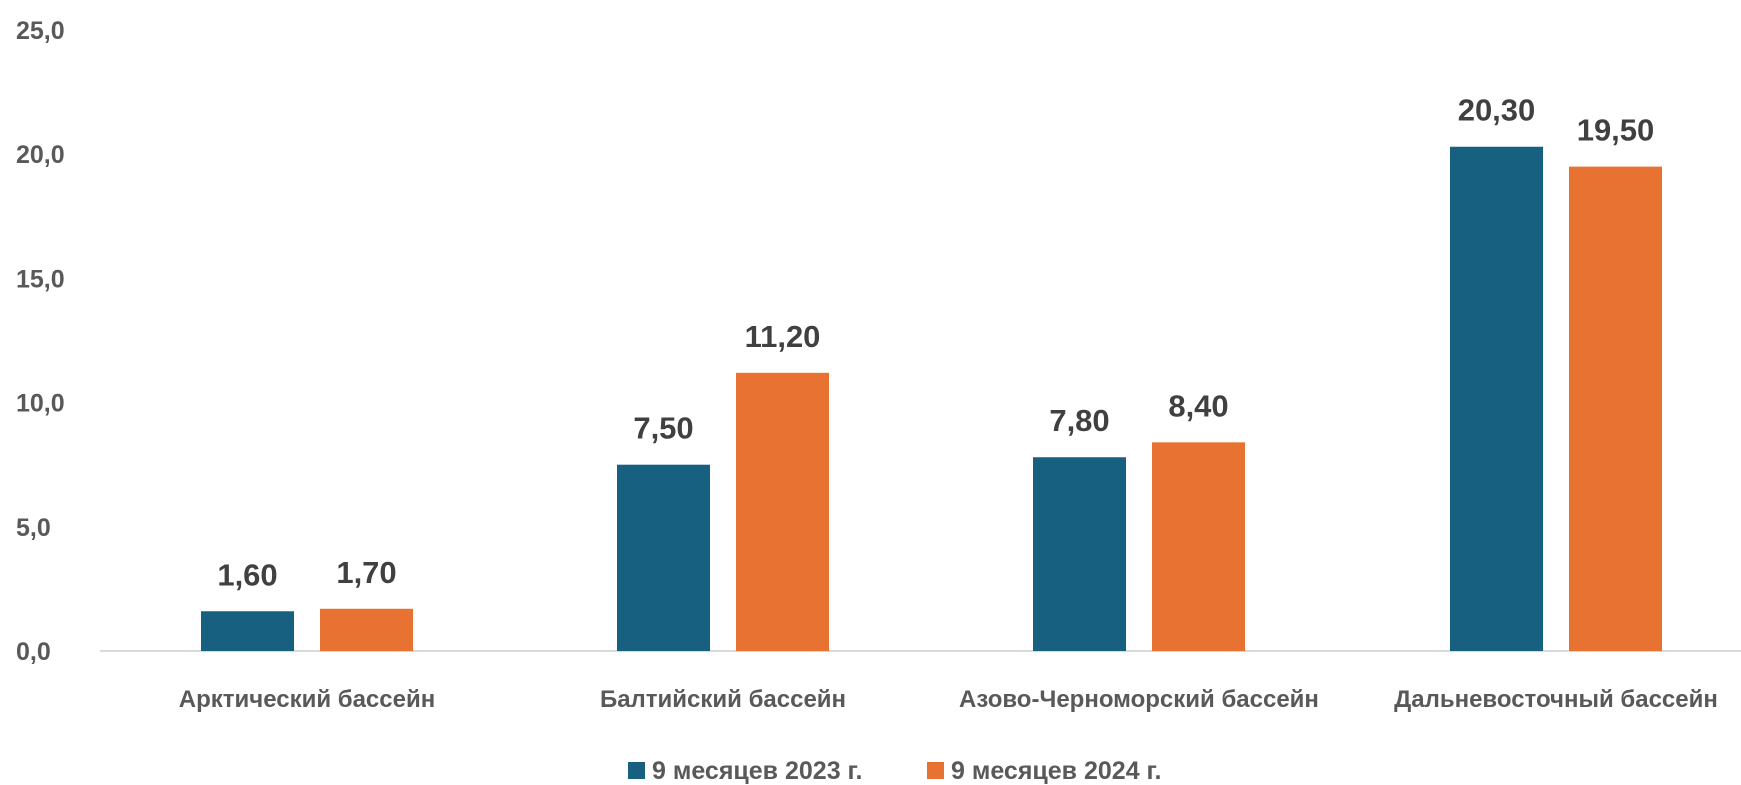 This screenshot has width=1741, height=785. Describe the element at coordinates (307, 699) in the screenshot. I see `category-label: Арктический бассейн` at that location.